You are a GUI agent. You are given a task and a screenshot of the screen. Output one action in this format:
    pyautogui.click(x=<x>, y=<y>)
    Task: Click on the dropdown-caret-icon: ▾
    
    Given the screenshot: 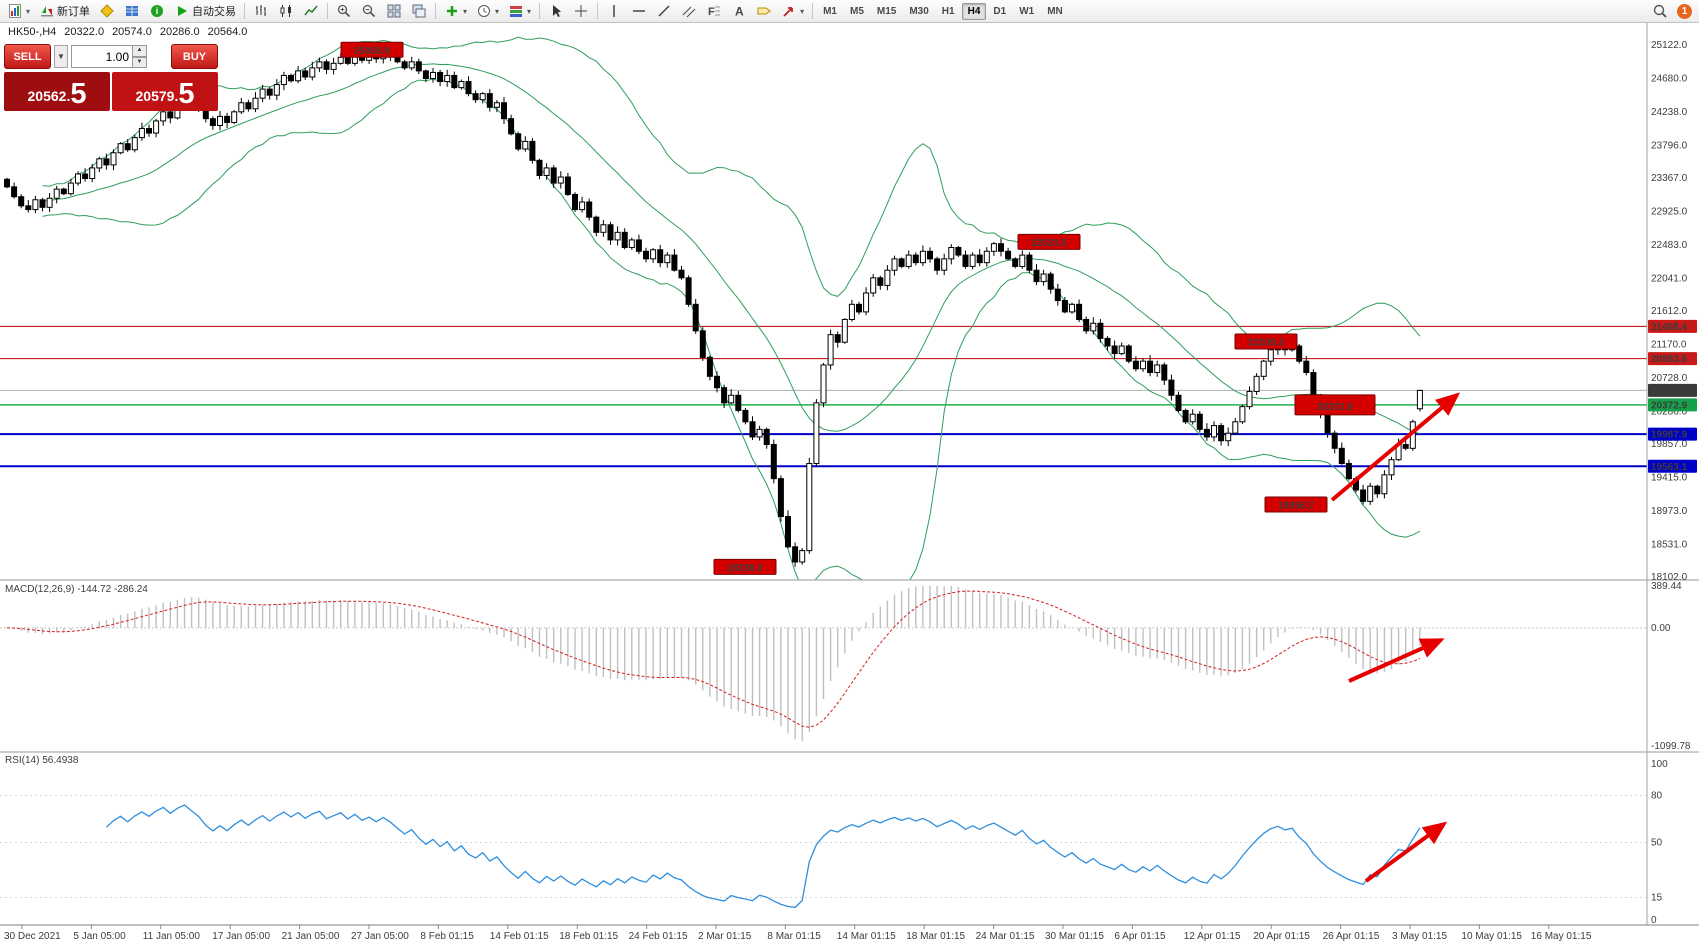 What is the action you would take?
    pyautogui.click(x=497, y=11)
    